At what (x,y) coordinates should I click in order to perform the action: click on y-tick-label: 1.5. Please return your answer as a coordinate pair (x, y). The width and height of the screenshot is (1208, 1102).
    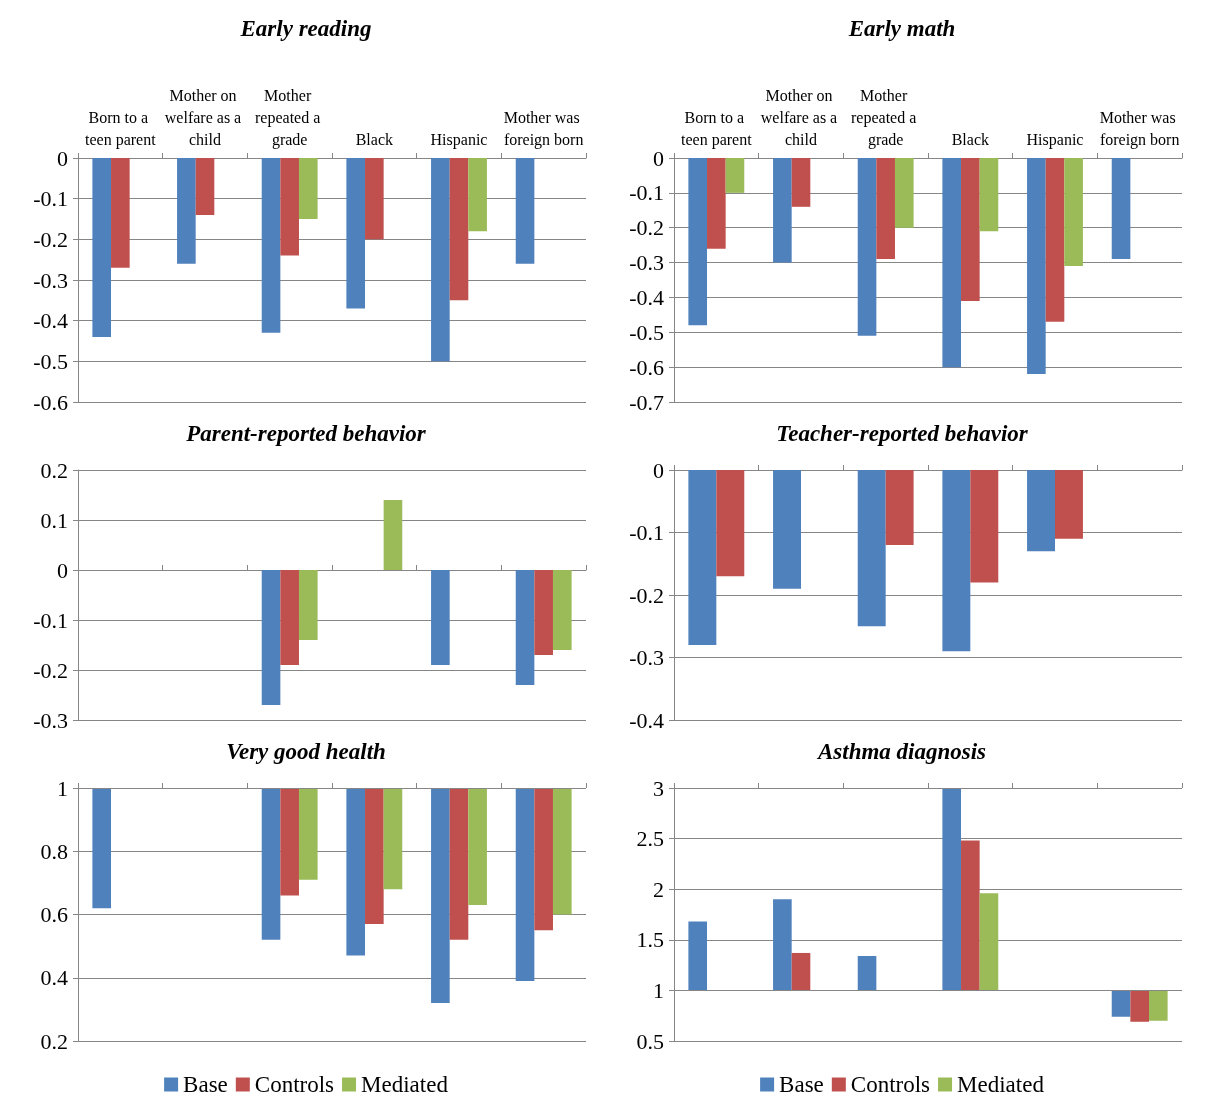
    Looking at the image, I should click on (650, 940).